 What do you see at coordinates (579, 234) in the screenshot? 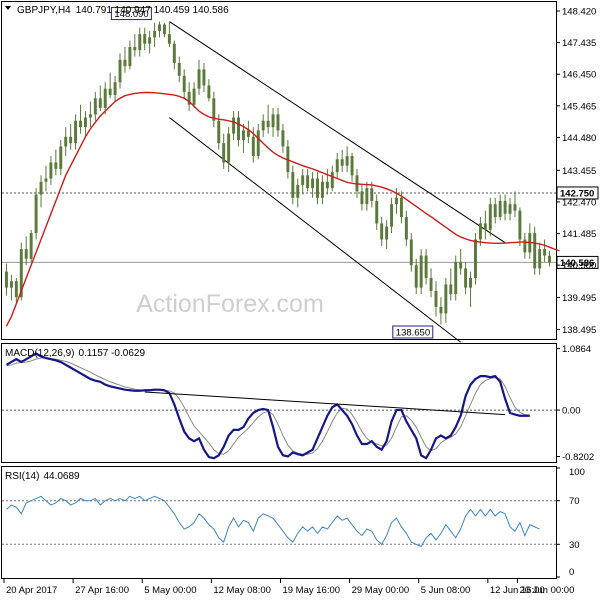
I see `price-tick-label: 141.485` at bounding box center [579, 234].